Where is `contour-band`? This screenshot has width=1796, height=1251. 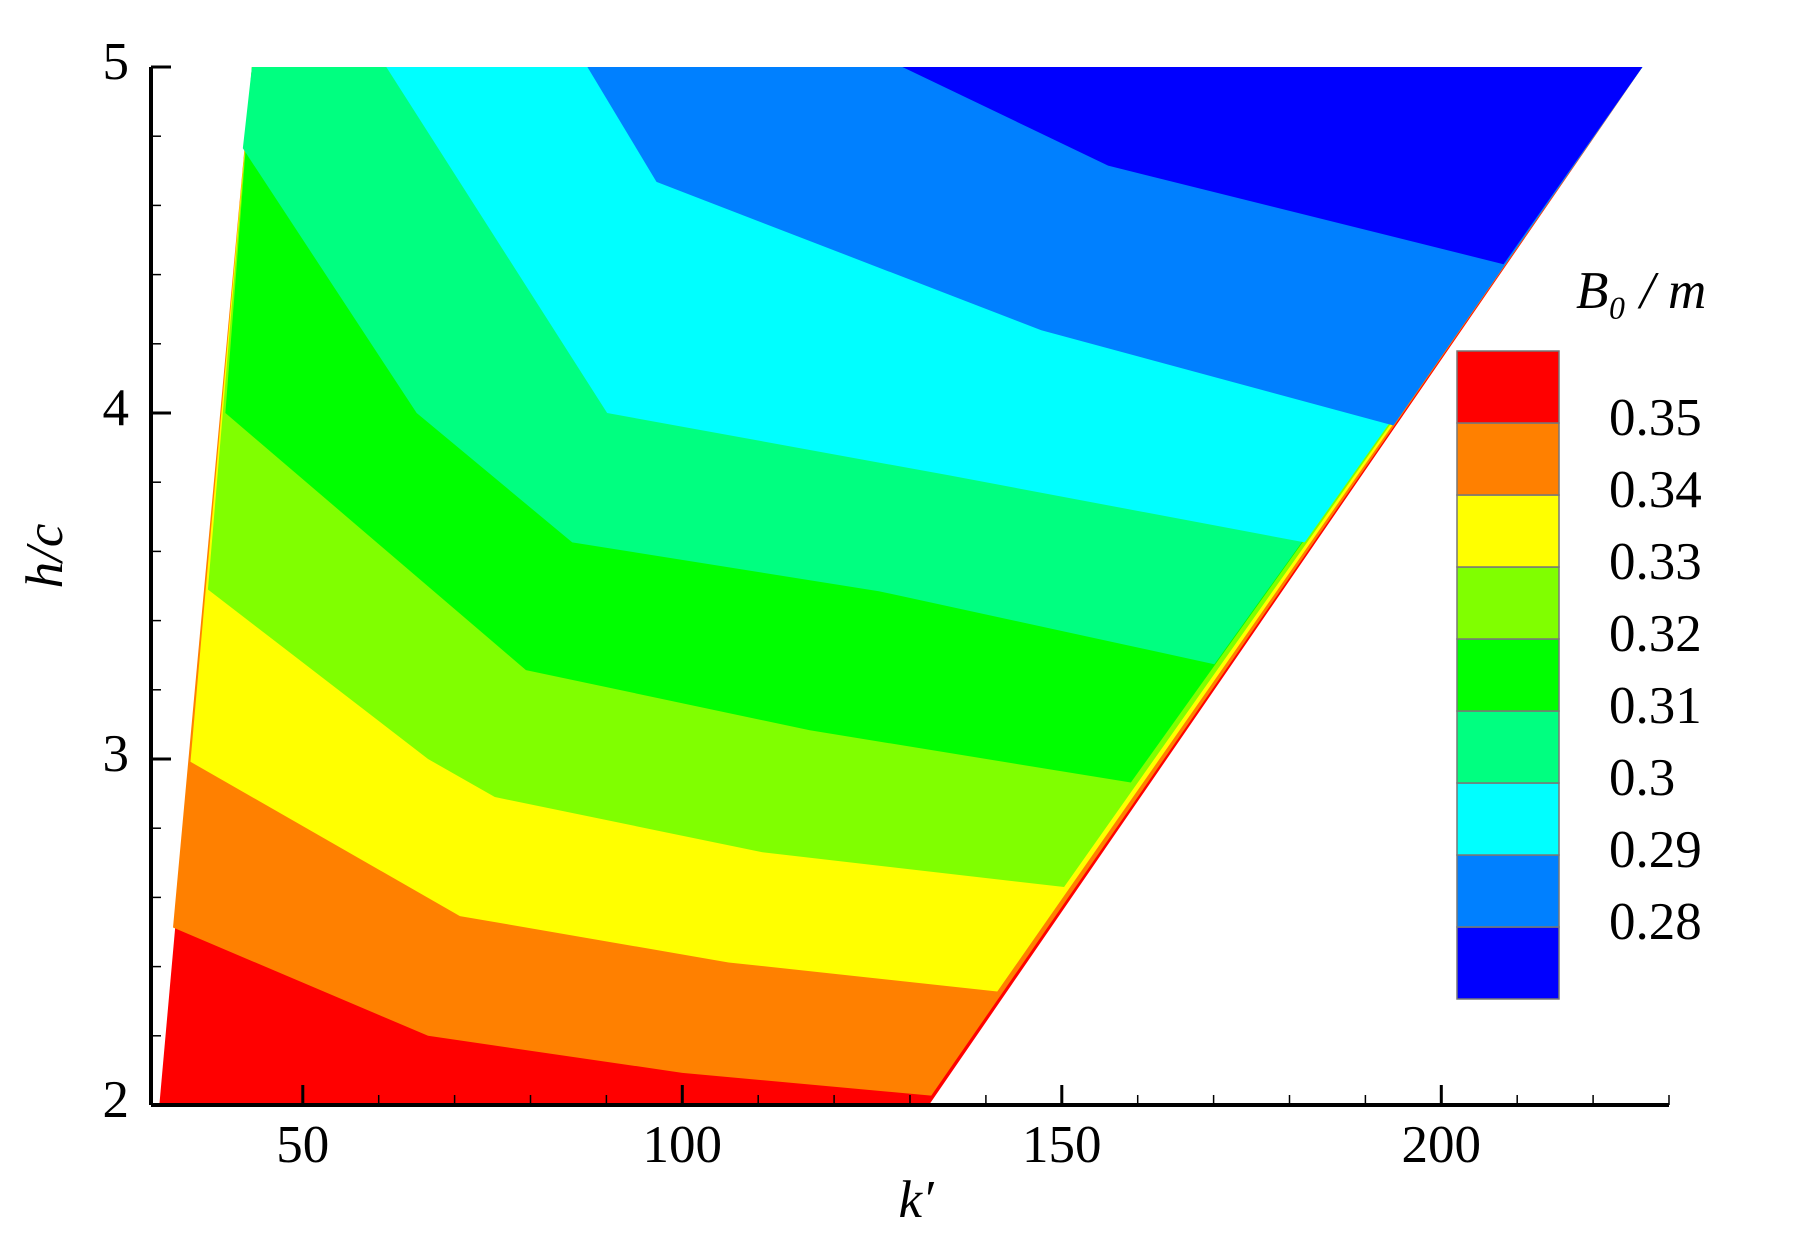
contour-band is located at coordinates (1272, 166).